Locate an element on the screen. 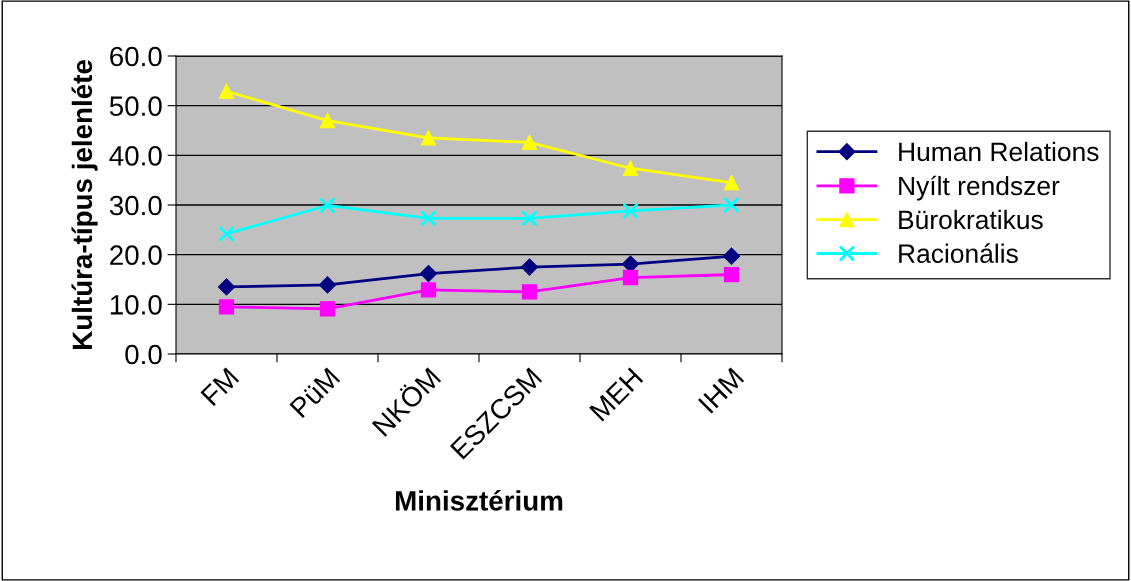  y-axis-title: Kultúra-típus jelenléte is located at coordinates (84, 204).